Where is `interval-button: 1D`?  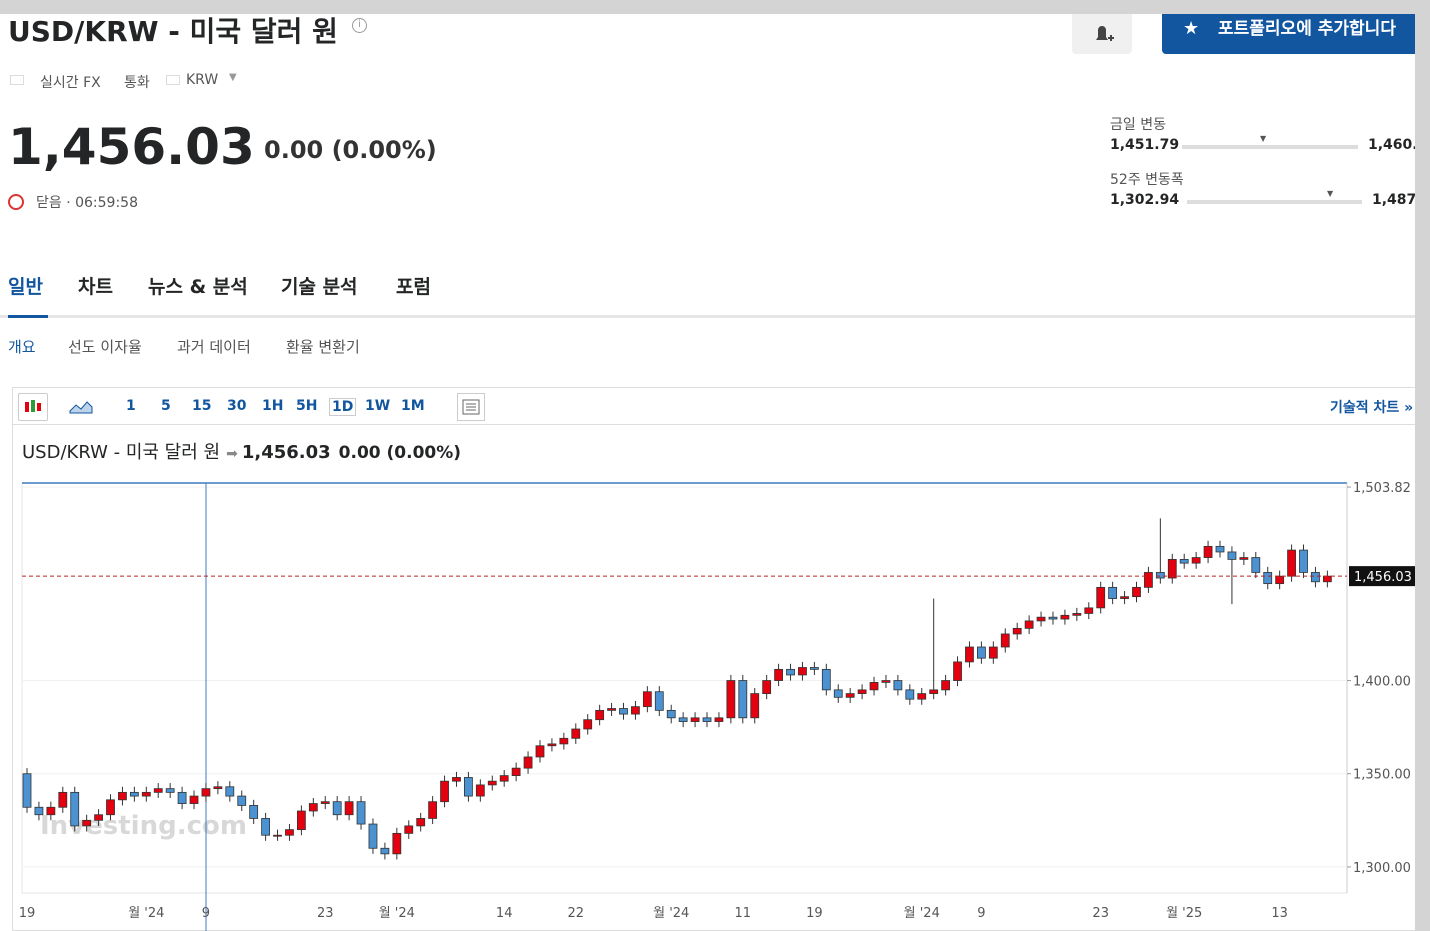
interval-button: 1D is located at coordinates (343, 407).